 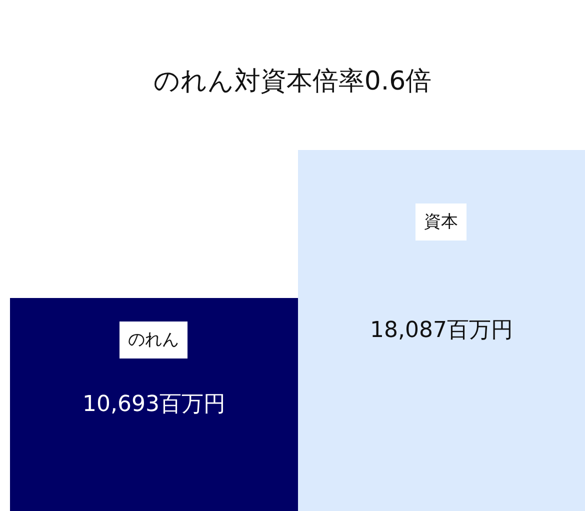 What do you see at coordinates (292, 81) in the screenshot?
I see `chart-title: のれん対資本倍率0.6倍` at bounding box center [292, 81].